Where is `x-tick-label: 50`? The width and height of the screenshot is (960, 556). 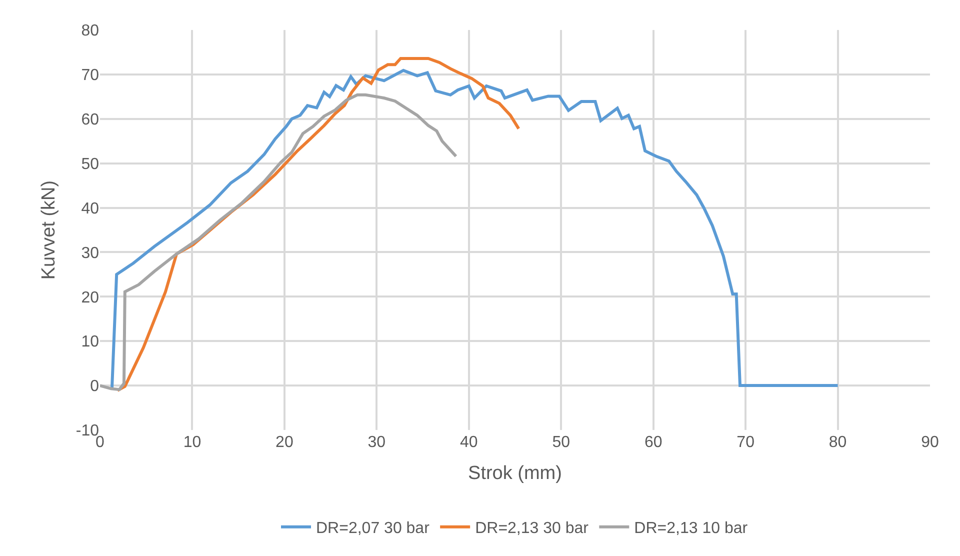
x-tick-label: 50 is located at coordinates (561, 442).